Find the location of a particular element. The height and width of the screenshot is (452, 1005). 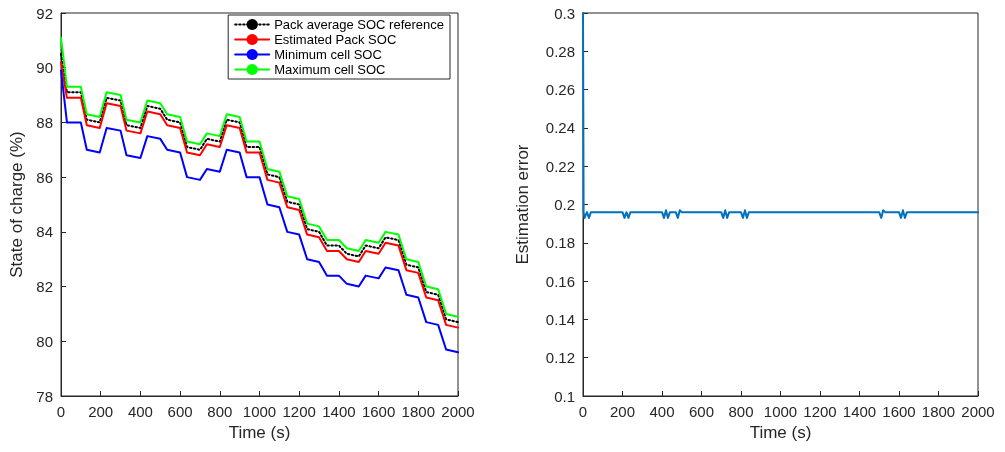

y-tick-label: 0.28 is located at coordinates (560, 51).